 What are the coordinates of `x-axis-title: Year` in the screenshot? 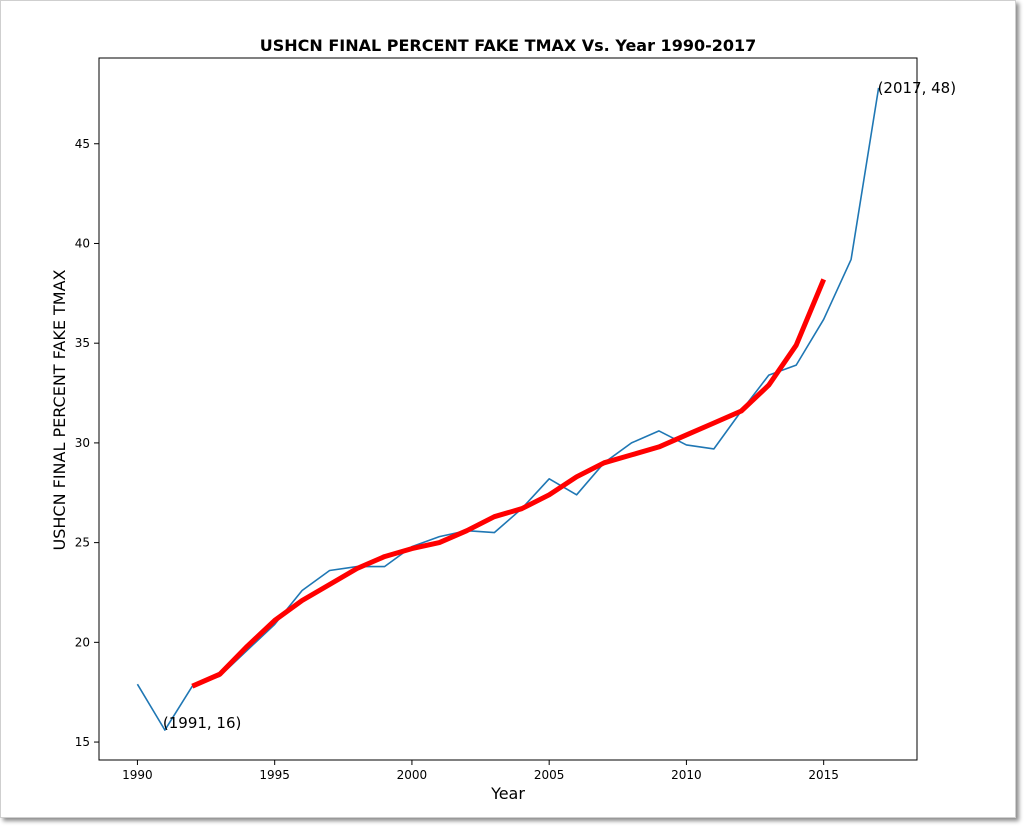 It's located at (507, 793).